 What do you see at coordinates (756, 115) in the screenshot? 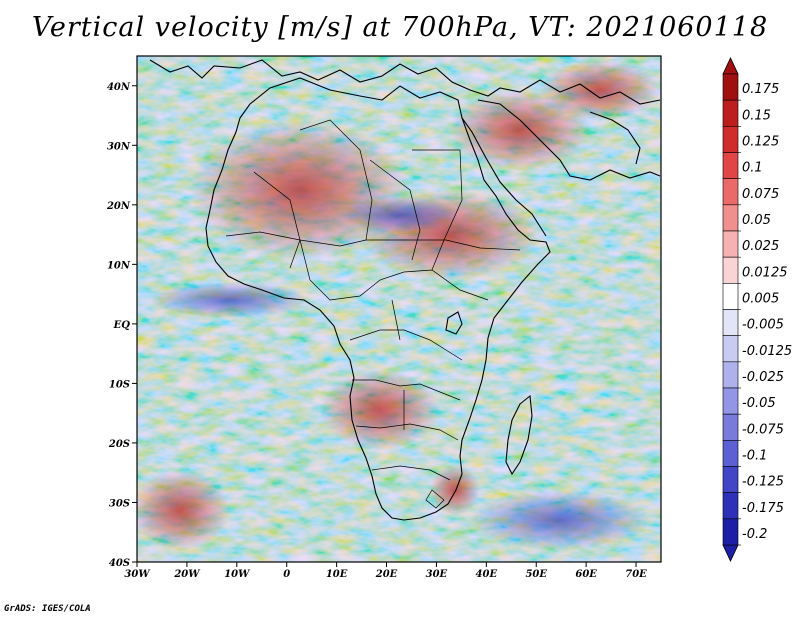
I see `colorbar-label: 0.15` at bounding box center [756, 115].